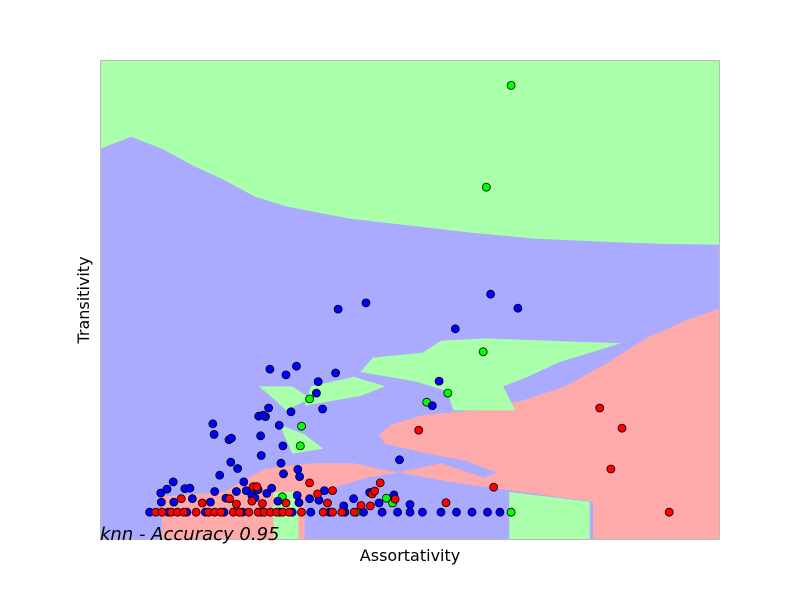 The height and width of the screenshot is (600, 800). I want to click on y-axis-label: Transitivity, so click(83, 300).